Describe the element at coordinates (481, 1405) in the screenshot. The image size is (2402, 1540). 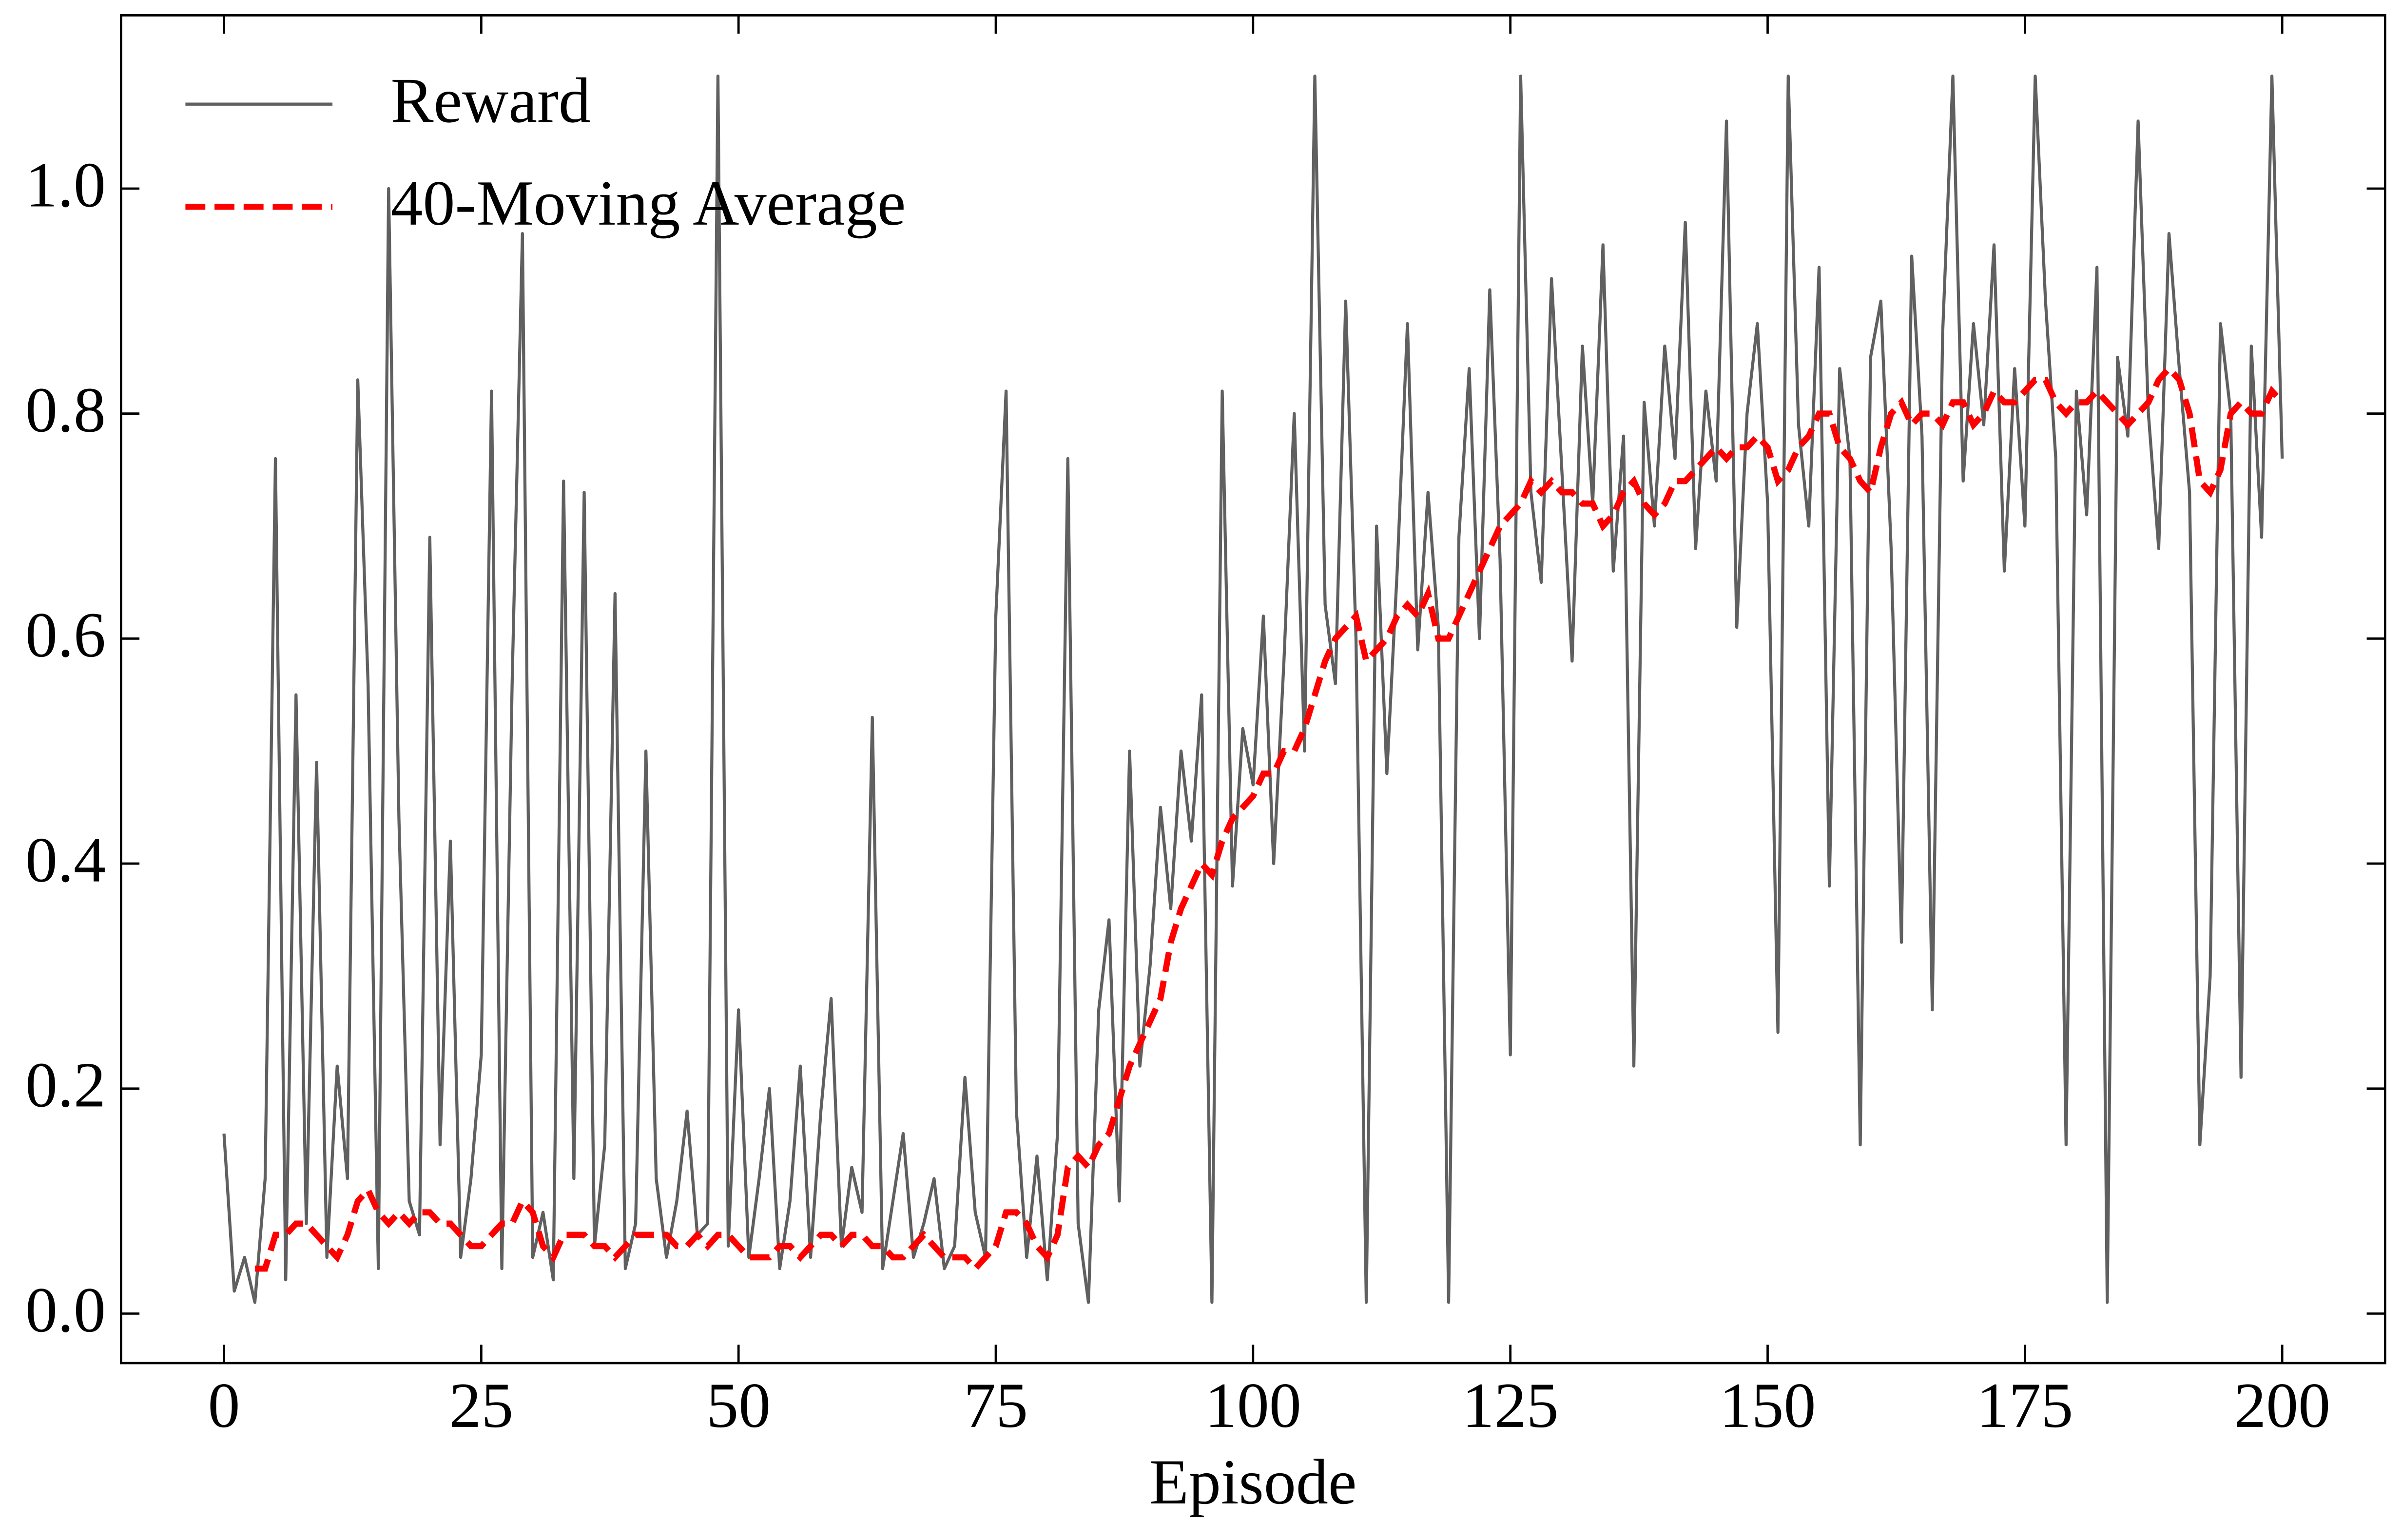
I see `x-tick-label: 25` at that location.